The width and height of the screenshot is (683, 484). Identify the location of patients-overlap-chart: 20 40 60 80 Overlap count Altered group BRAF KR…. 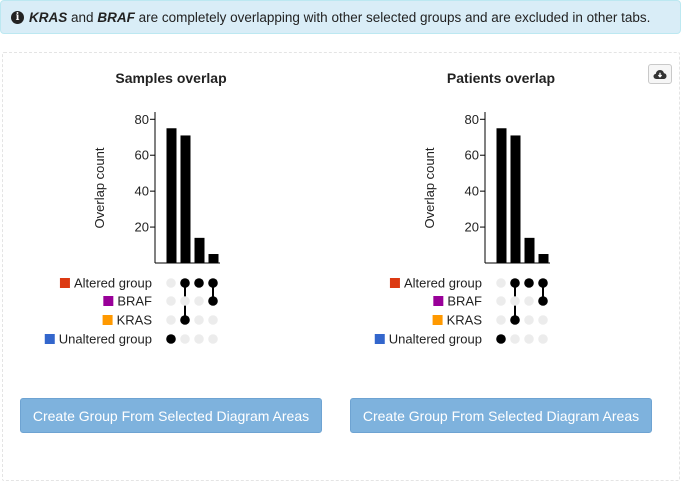
(462, 229).